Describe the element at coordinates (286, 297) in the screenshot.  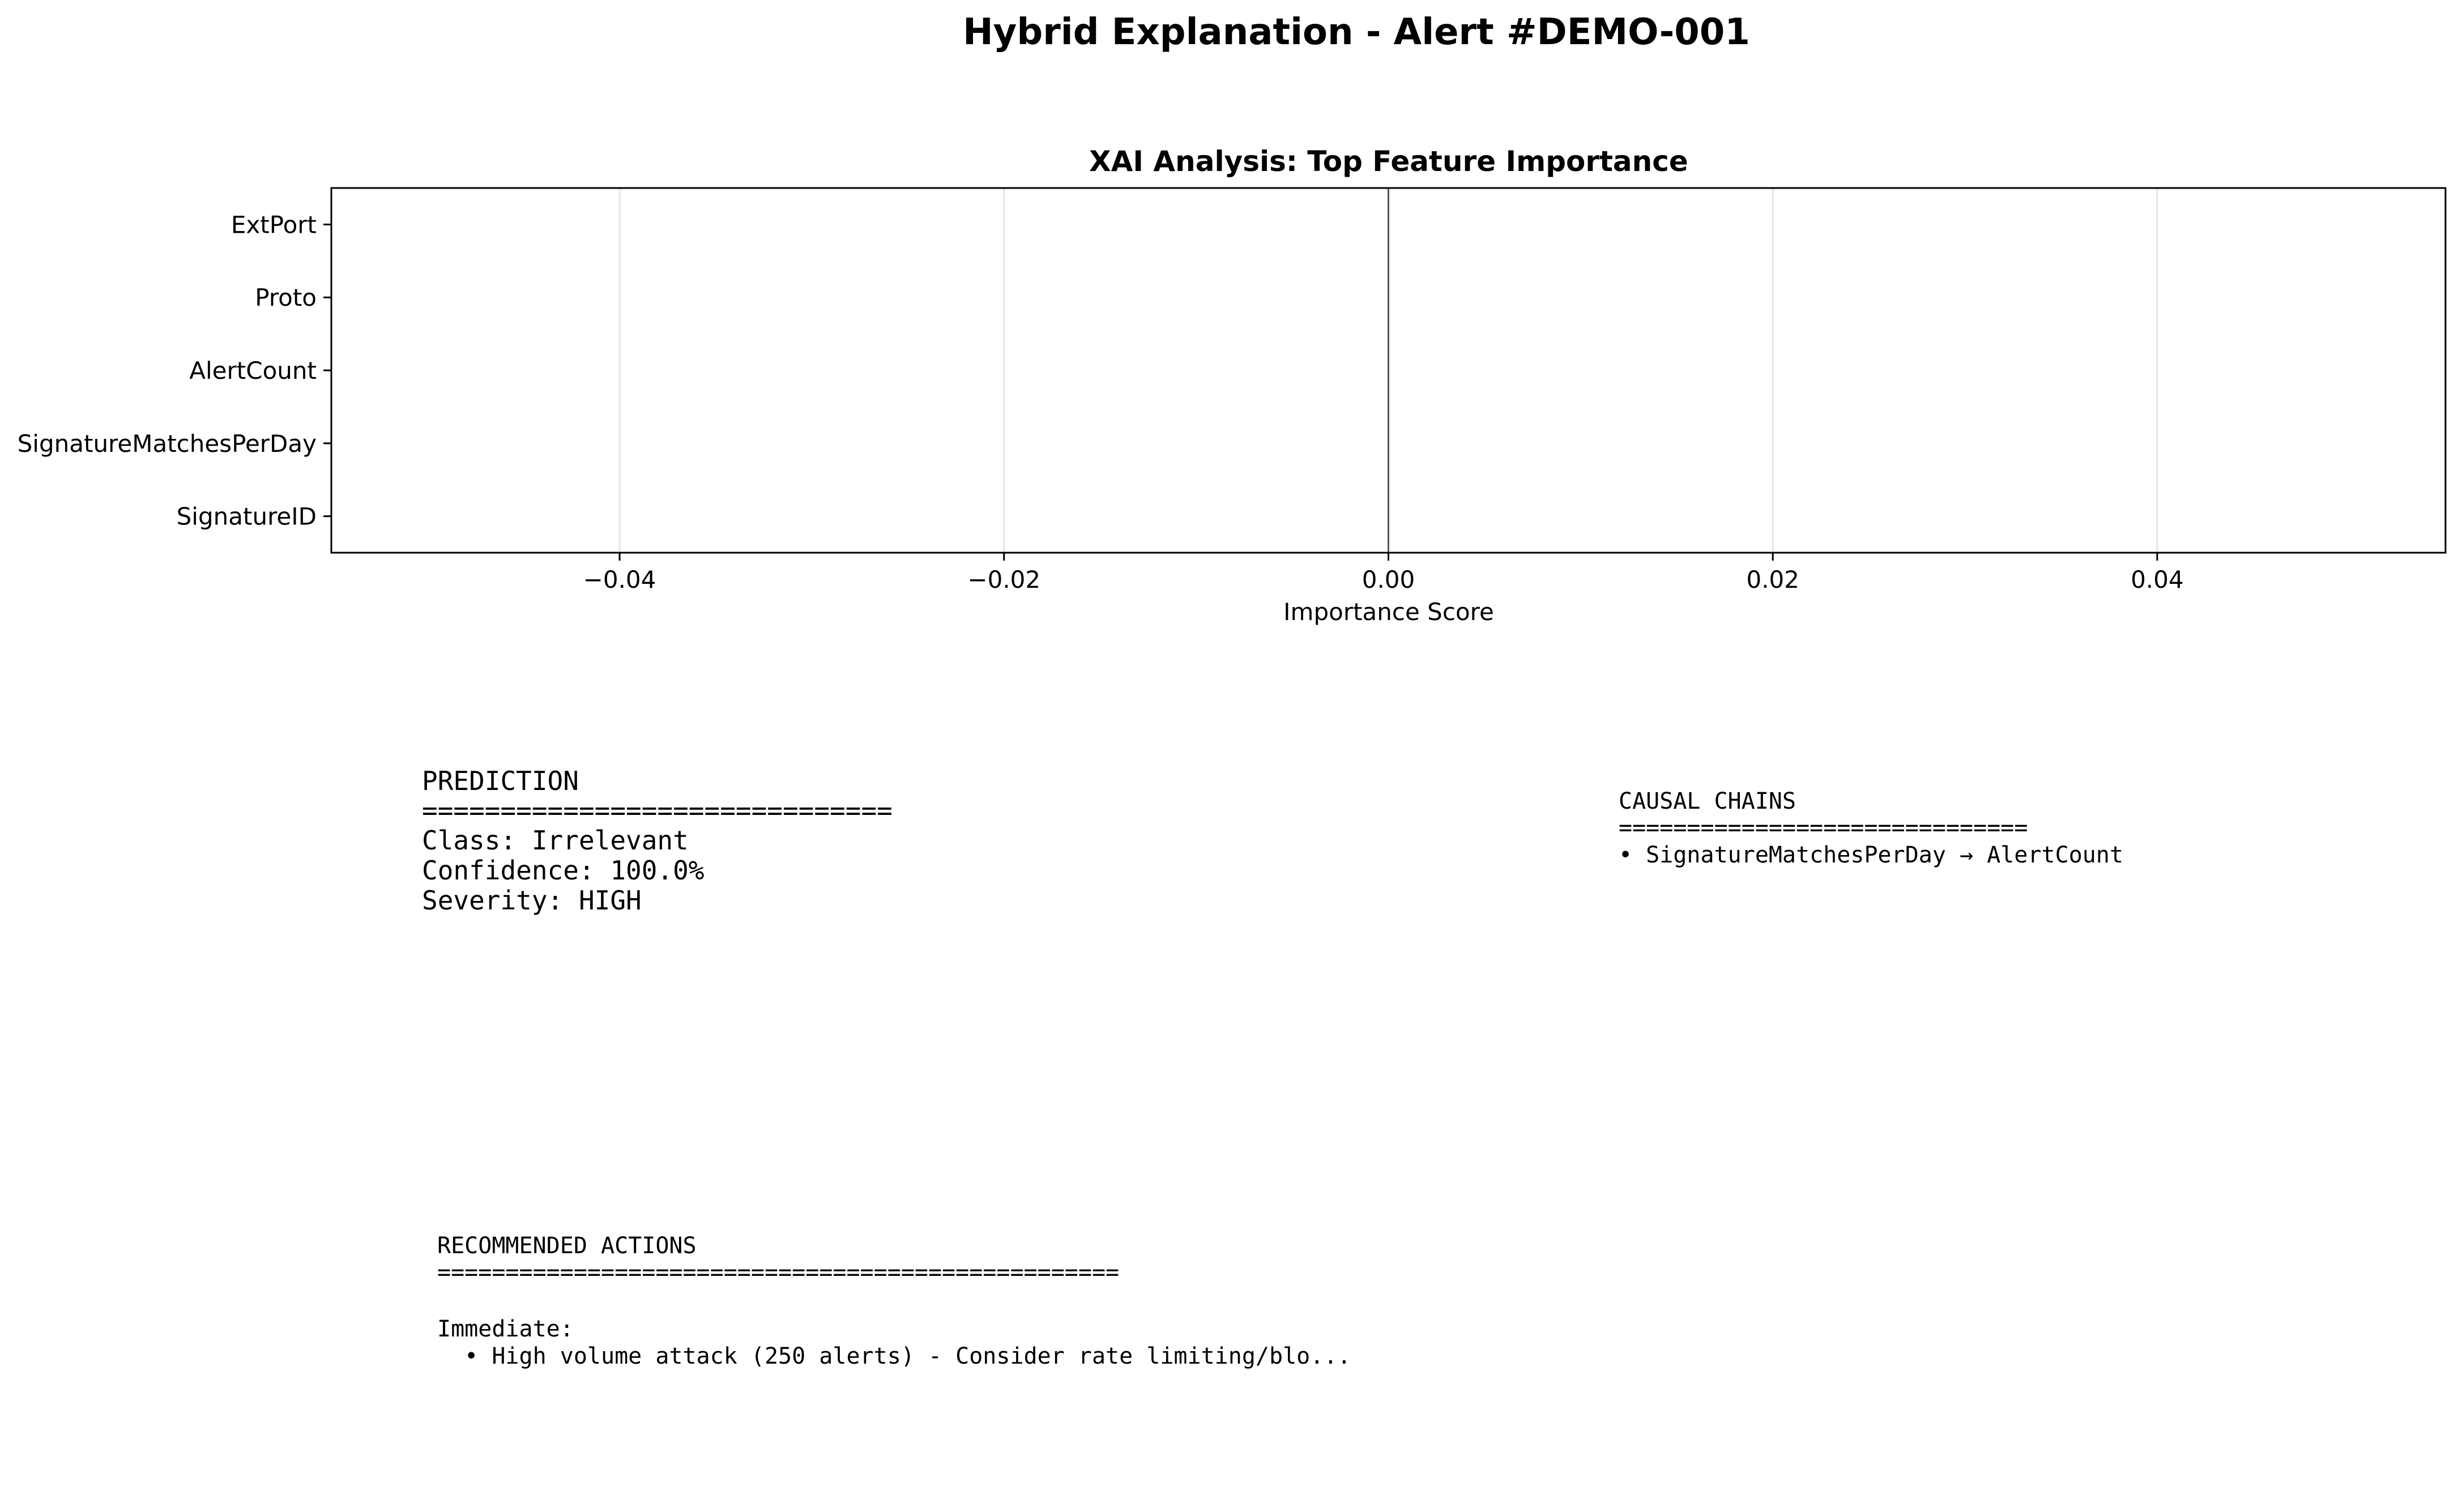
I see `y-tick-label: Proto` at that location.